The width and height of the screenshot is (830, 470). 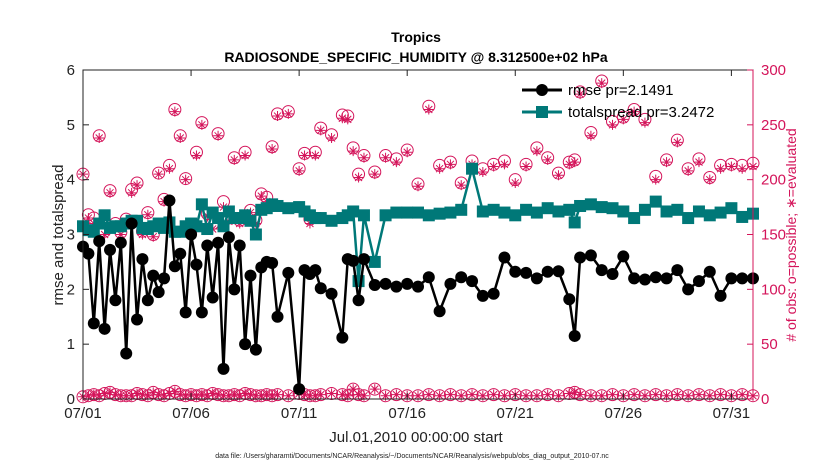 What do you see at coordinates (624, 413) in the screenshot?
I see `x-tick-label: 07/26` at bounding box center [624, 413].